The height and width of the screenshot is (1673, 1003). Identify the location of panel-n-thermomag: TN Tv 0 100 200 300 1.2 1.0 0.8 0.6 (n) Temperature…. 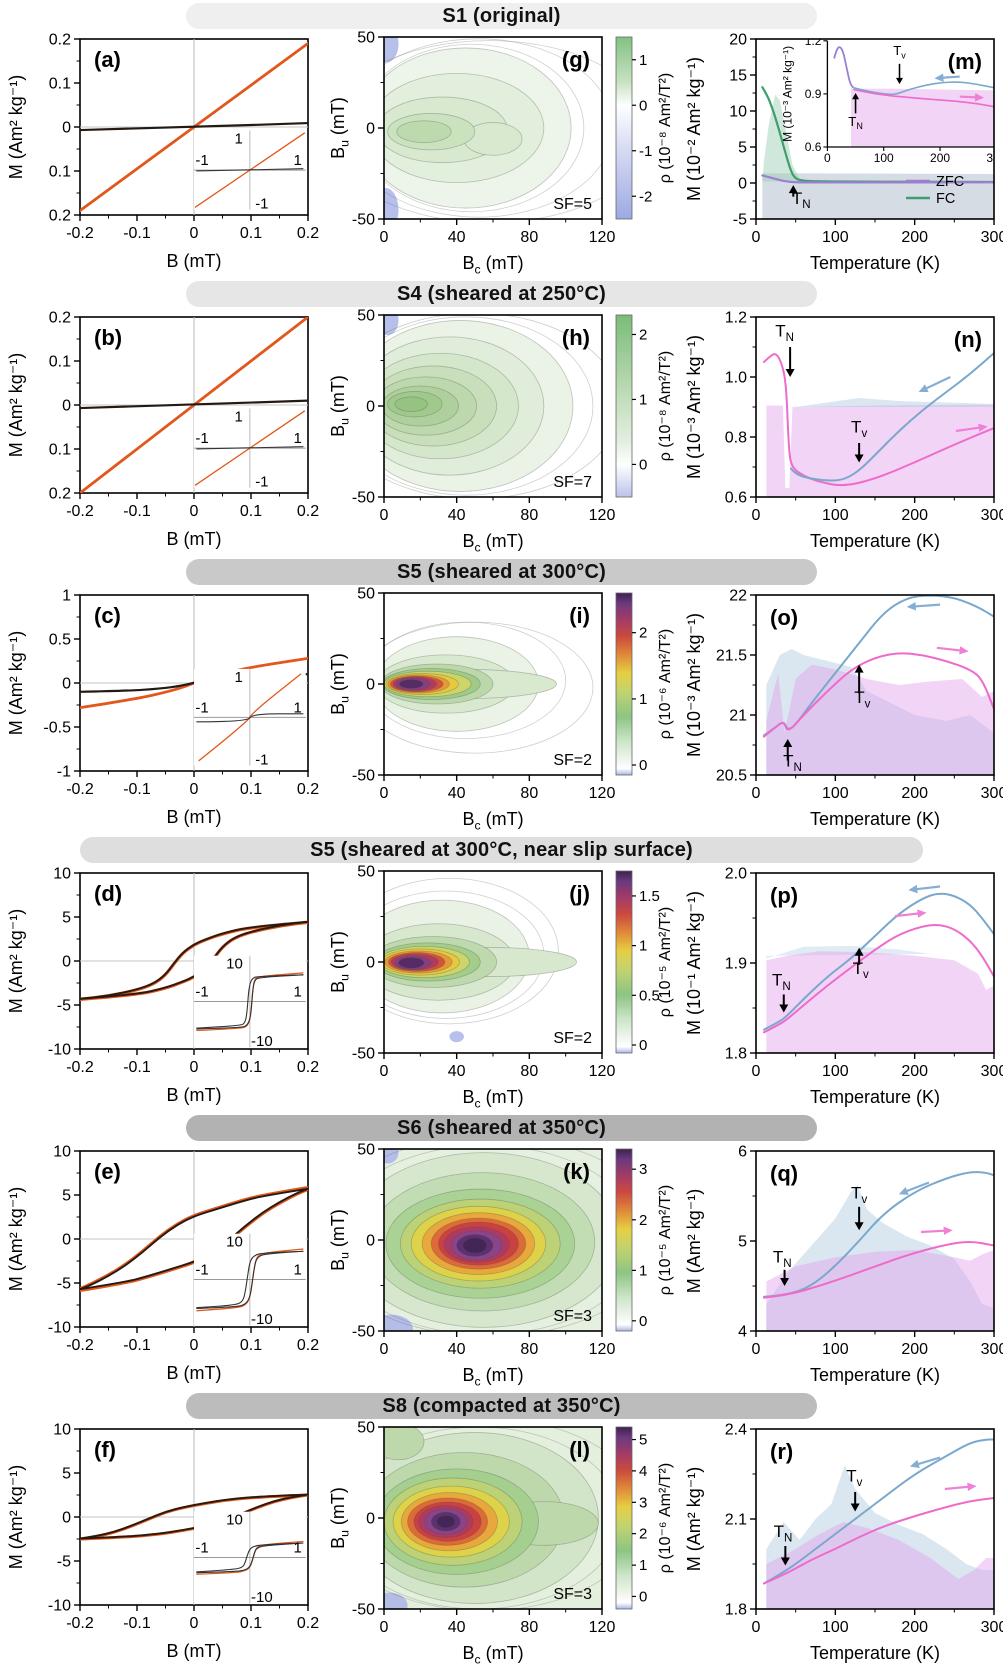
(841, 433).